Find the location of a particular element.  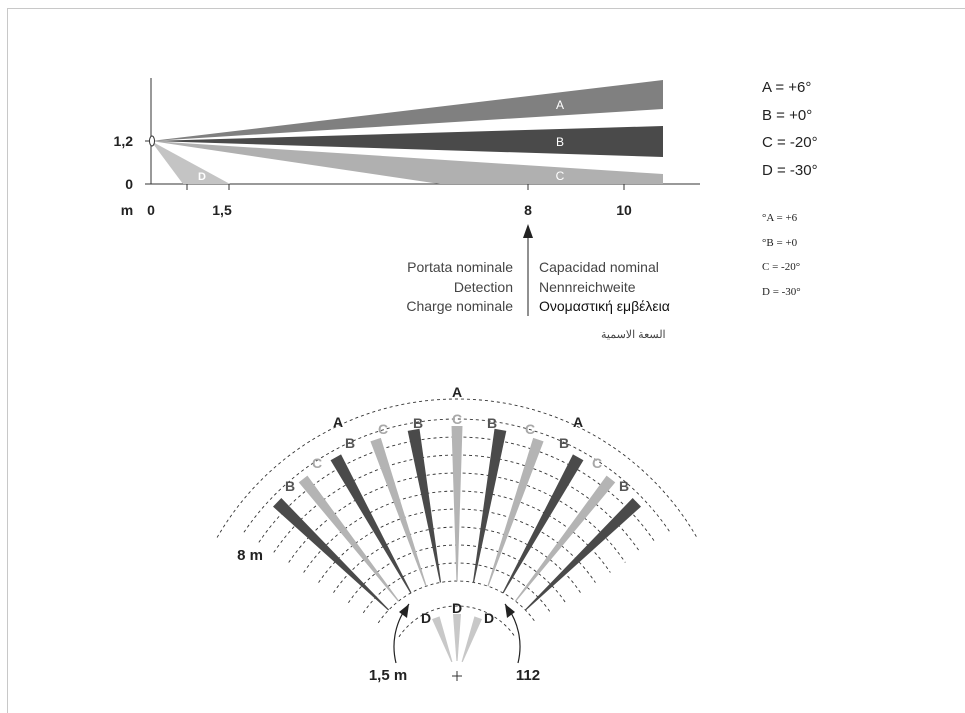

beam-d is located at coordinates (190, 162).